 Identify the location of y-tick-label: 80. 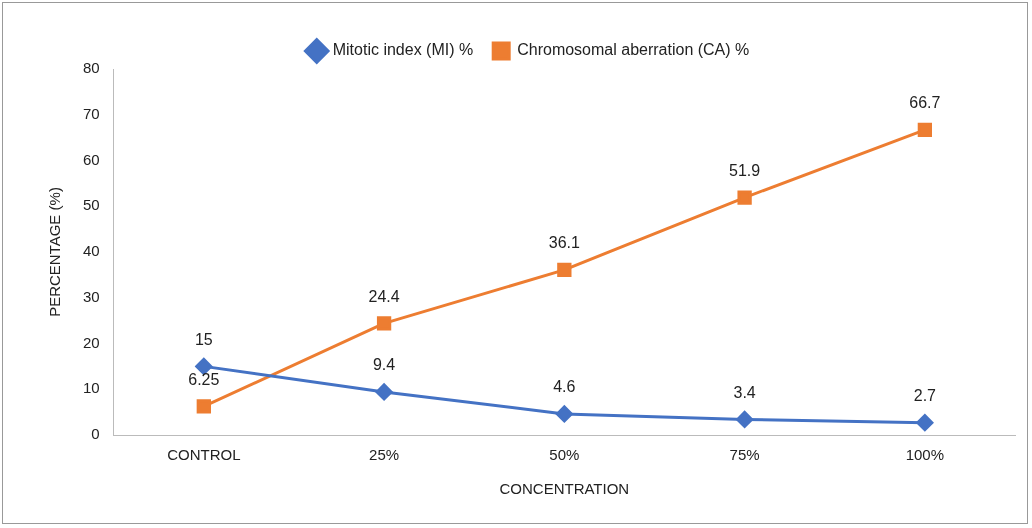
(91, 68).